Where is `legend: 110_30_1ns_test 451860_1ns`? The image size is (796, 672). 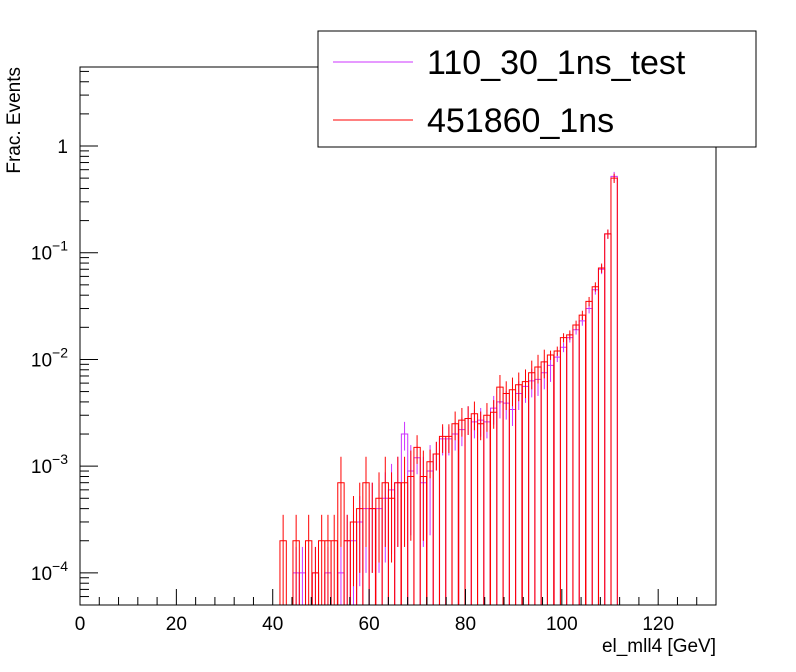
legend: 110_30_1ns_test 451860_1ns is located at coordinates (537, 89).